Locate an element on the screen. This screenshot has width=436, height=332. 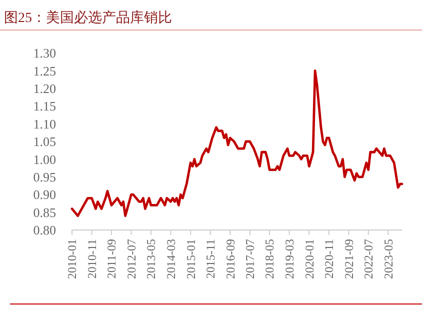
x-tick-label: 2021-09 is located at coordinates (349, 259).